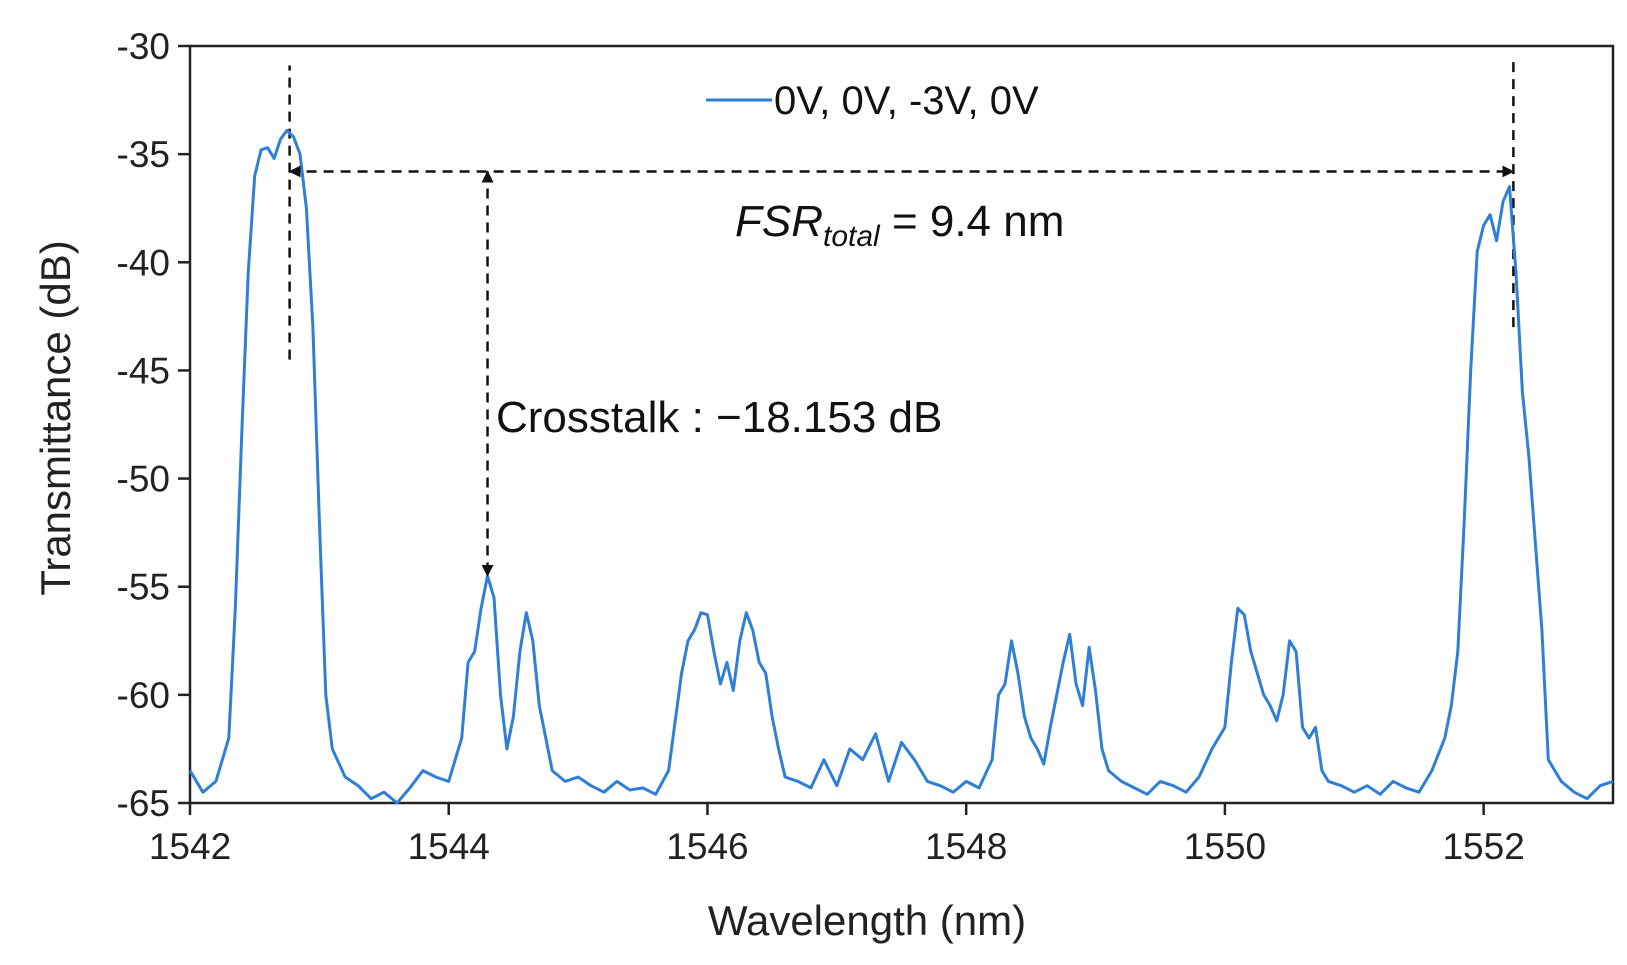  What do you see at coordinates (143, 154) in the screenshot?
I see `y-tick-label: -35` at bounding box center [143, 154].